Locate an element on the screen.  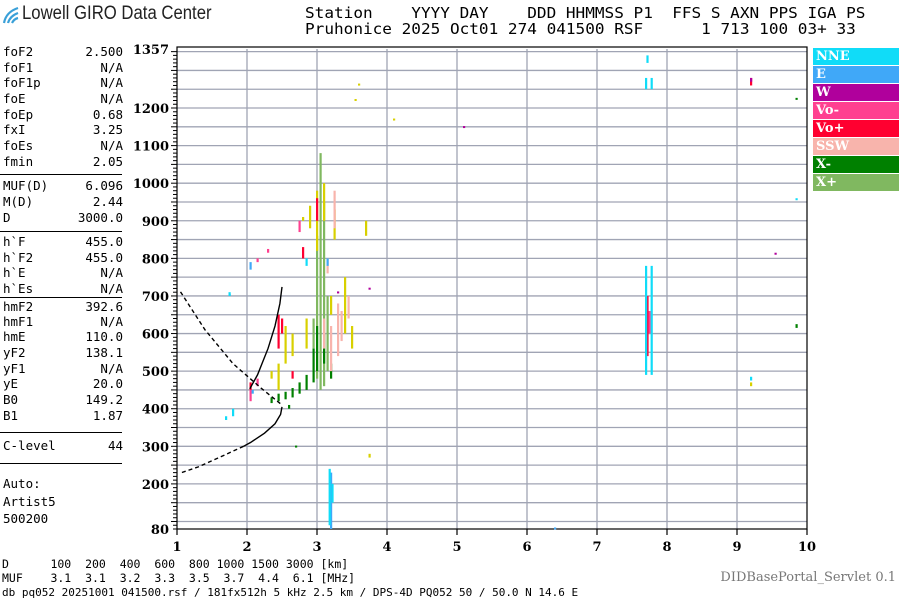
param-row-9: M(D) 2.44 is located at coordinates (63, 202).